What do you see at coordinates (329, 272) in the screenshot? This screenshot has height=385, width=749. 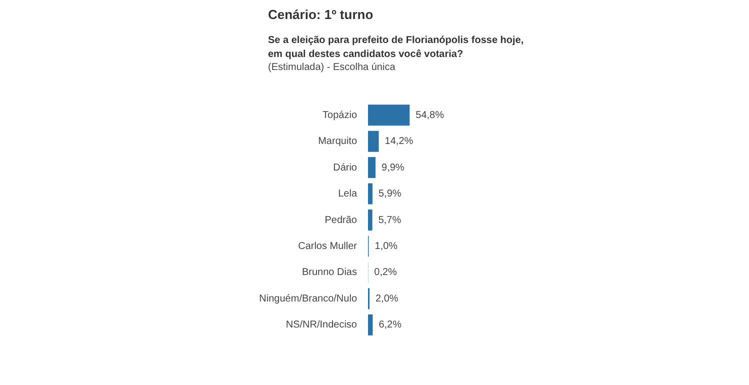 I see `y-tick-label: Brunno Dias` at bounding box center [329, 272].